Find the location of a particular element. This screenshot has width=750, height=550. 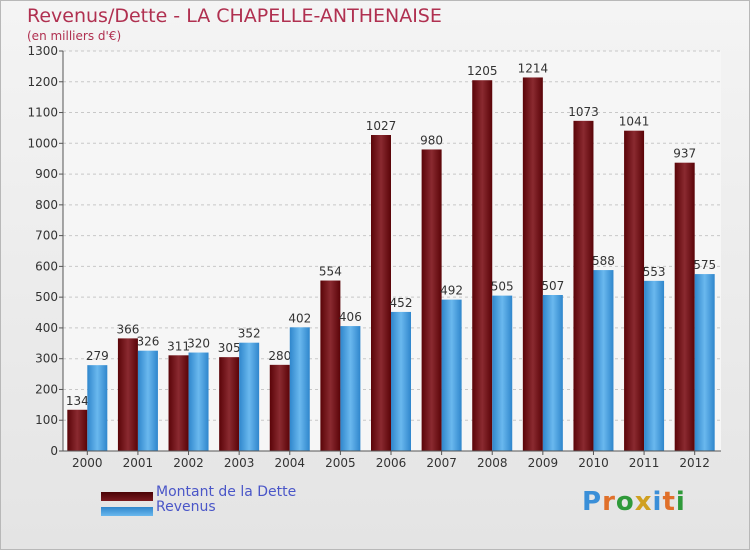

value-label: 1073 is located at coordinates (583, 112).